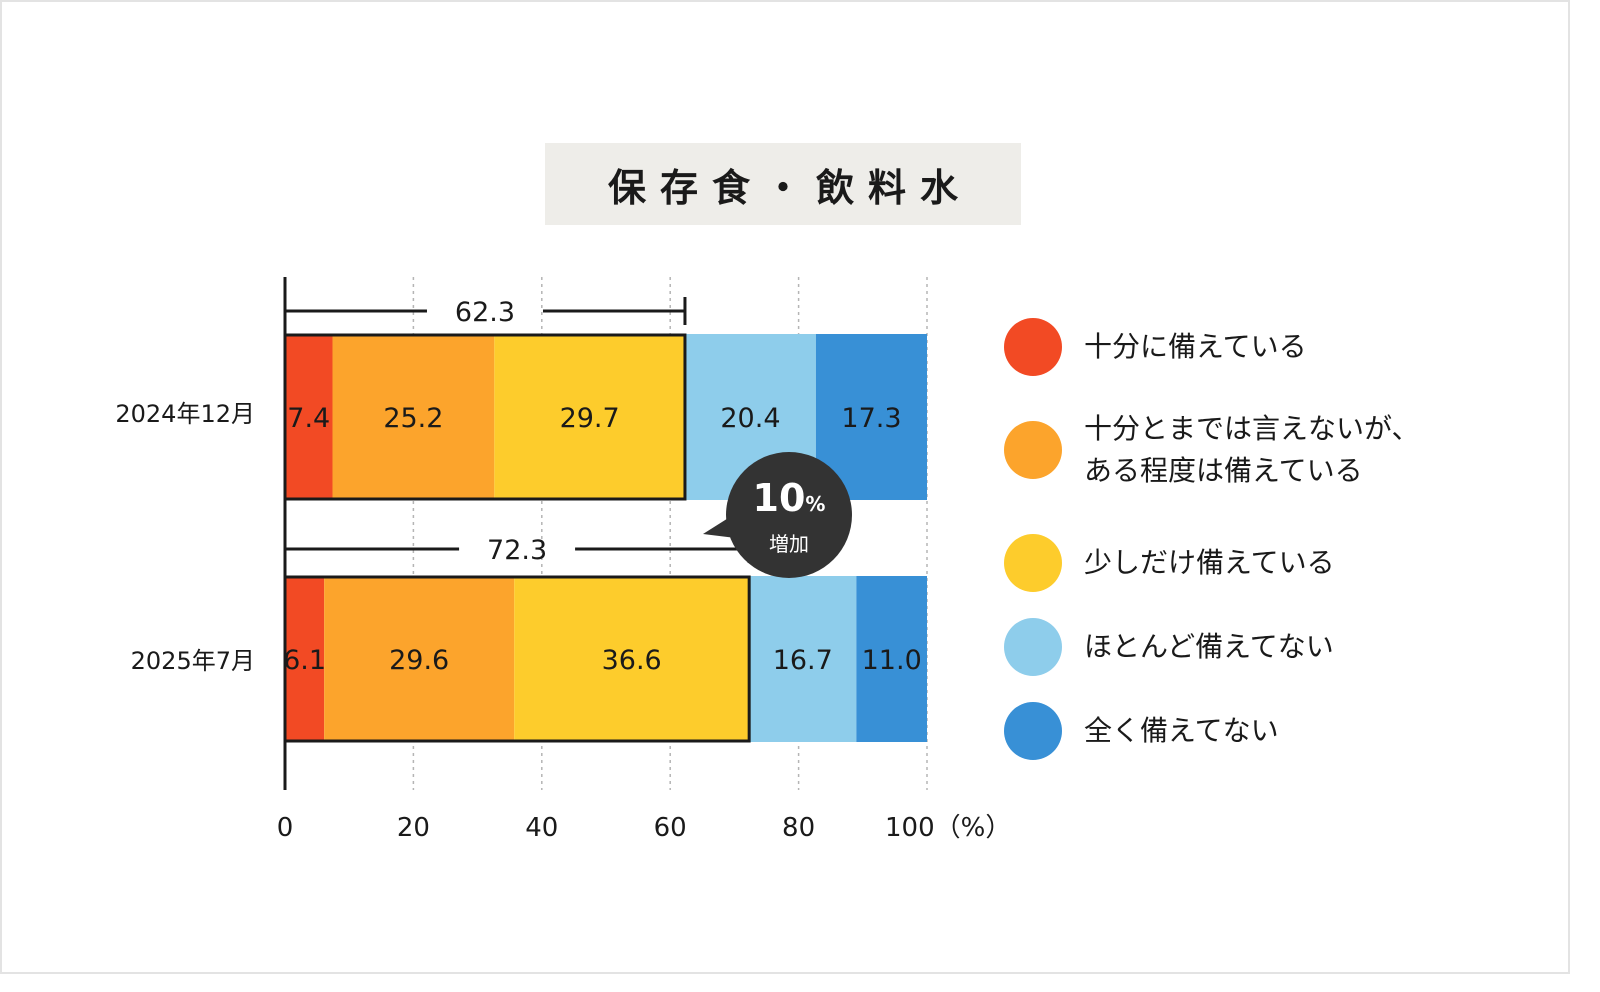 The width and height of the screenshot is (1600, 992). Describe the element at coordinates (541, 828) in the screenshot. I see `x-tick-label: 40` at that location.